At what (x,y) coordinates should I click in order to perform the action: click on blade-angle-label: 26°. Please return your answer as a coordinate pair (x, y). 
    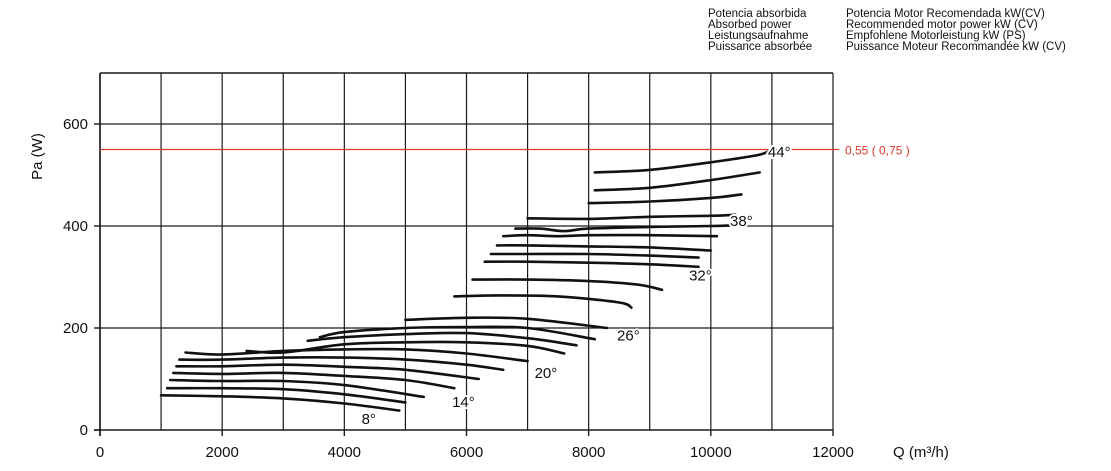
    Looking at the image, I should click on (628, 336).